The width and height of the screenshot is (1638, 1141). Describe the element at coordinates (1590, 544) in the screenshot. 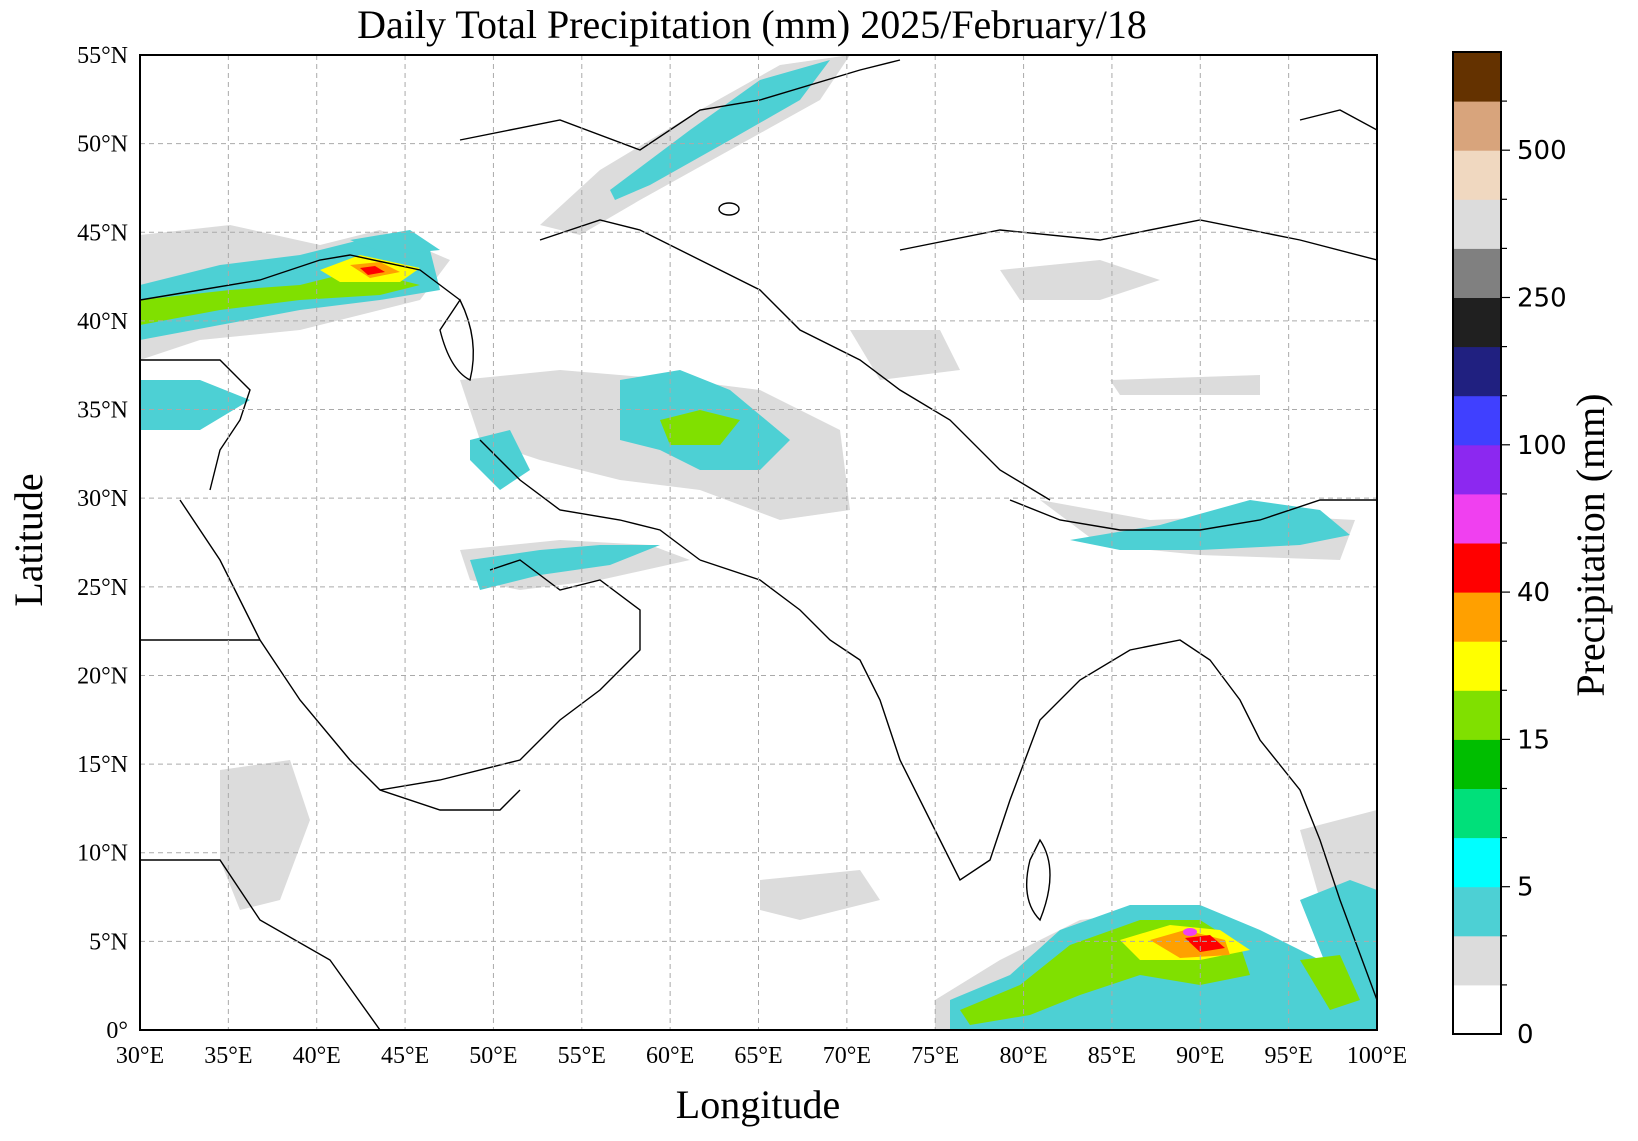

I see `colorbar-label: Precipitation (mm)` at that location.